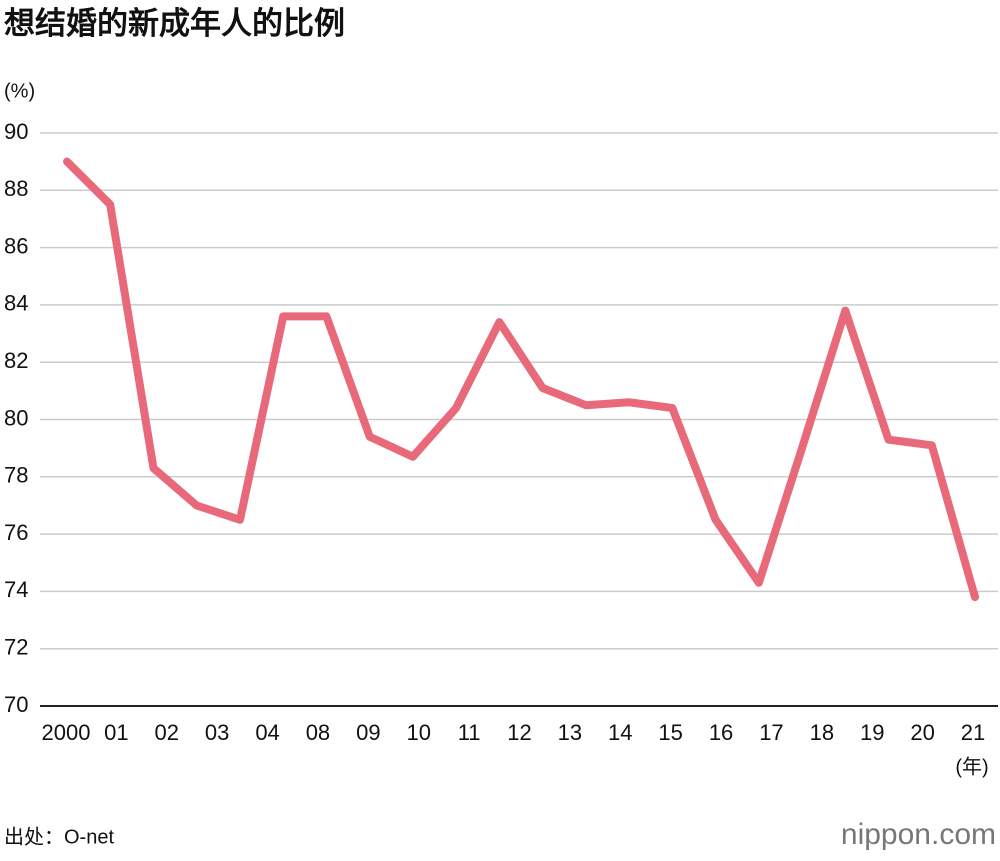 The height and width of the screenshot is (861, 1000). What do you see at coordinates (16, 704) in the screenshot?
I see `y-tick-label: 70` at bounding box center [16, 704].